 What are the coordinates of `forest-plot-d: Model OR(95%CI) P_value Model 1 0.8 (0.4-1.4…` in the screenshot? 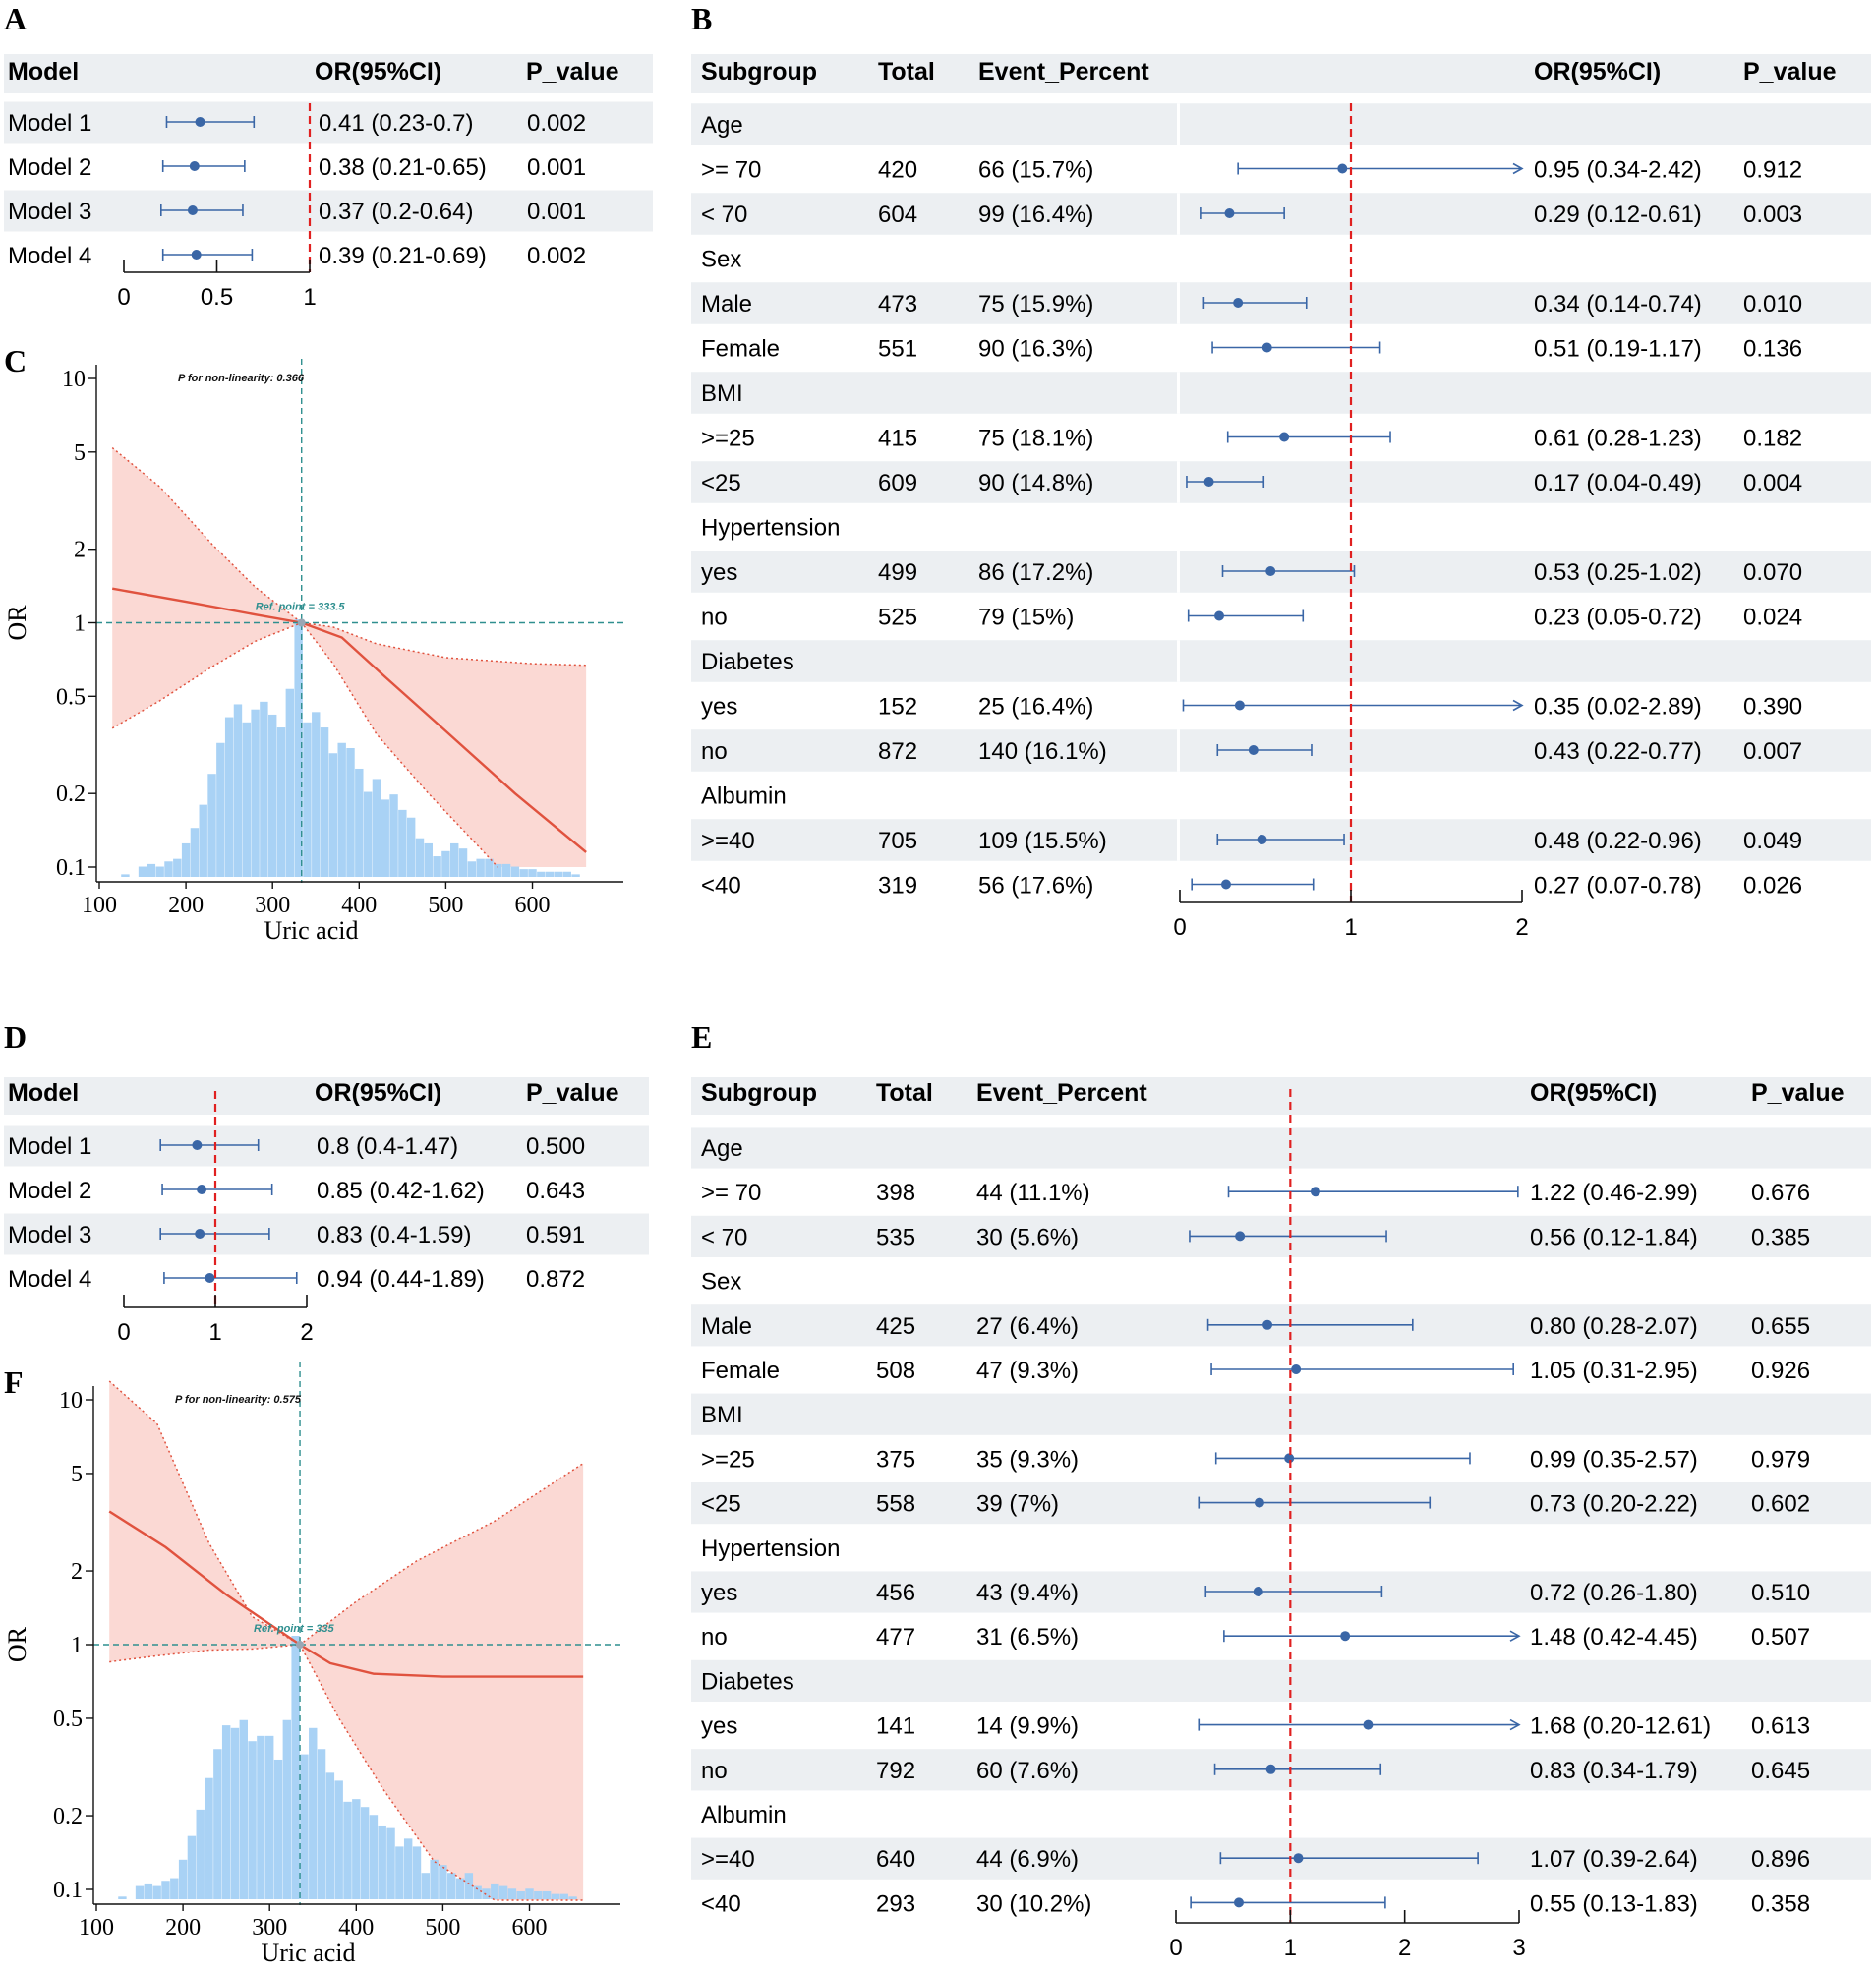 It's located at (326, 1212).